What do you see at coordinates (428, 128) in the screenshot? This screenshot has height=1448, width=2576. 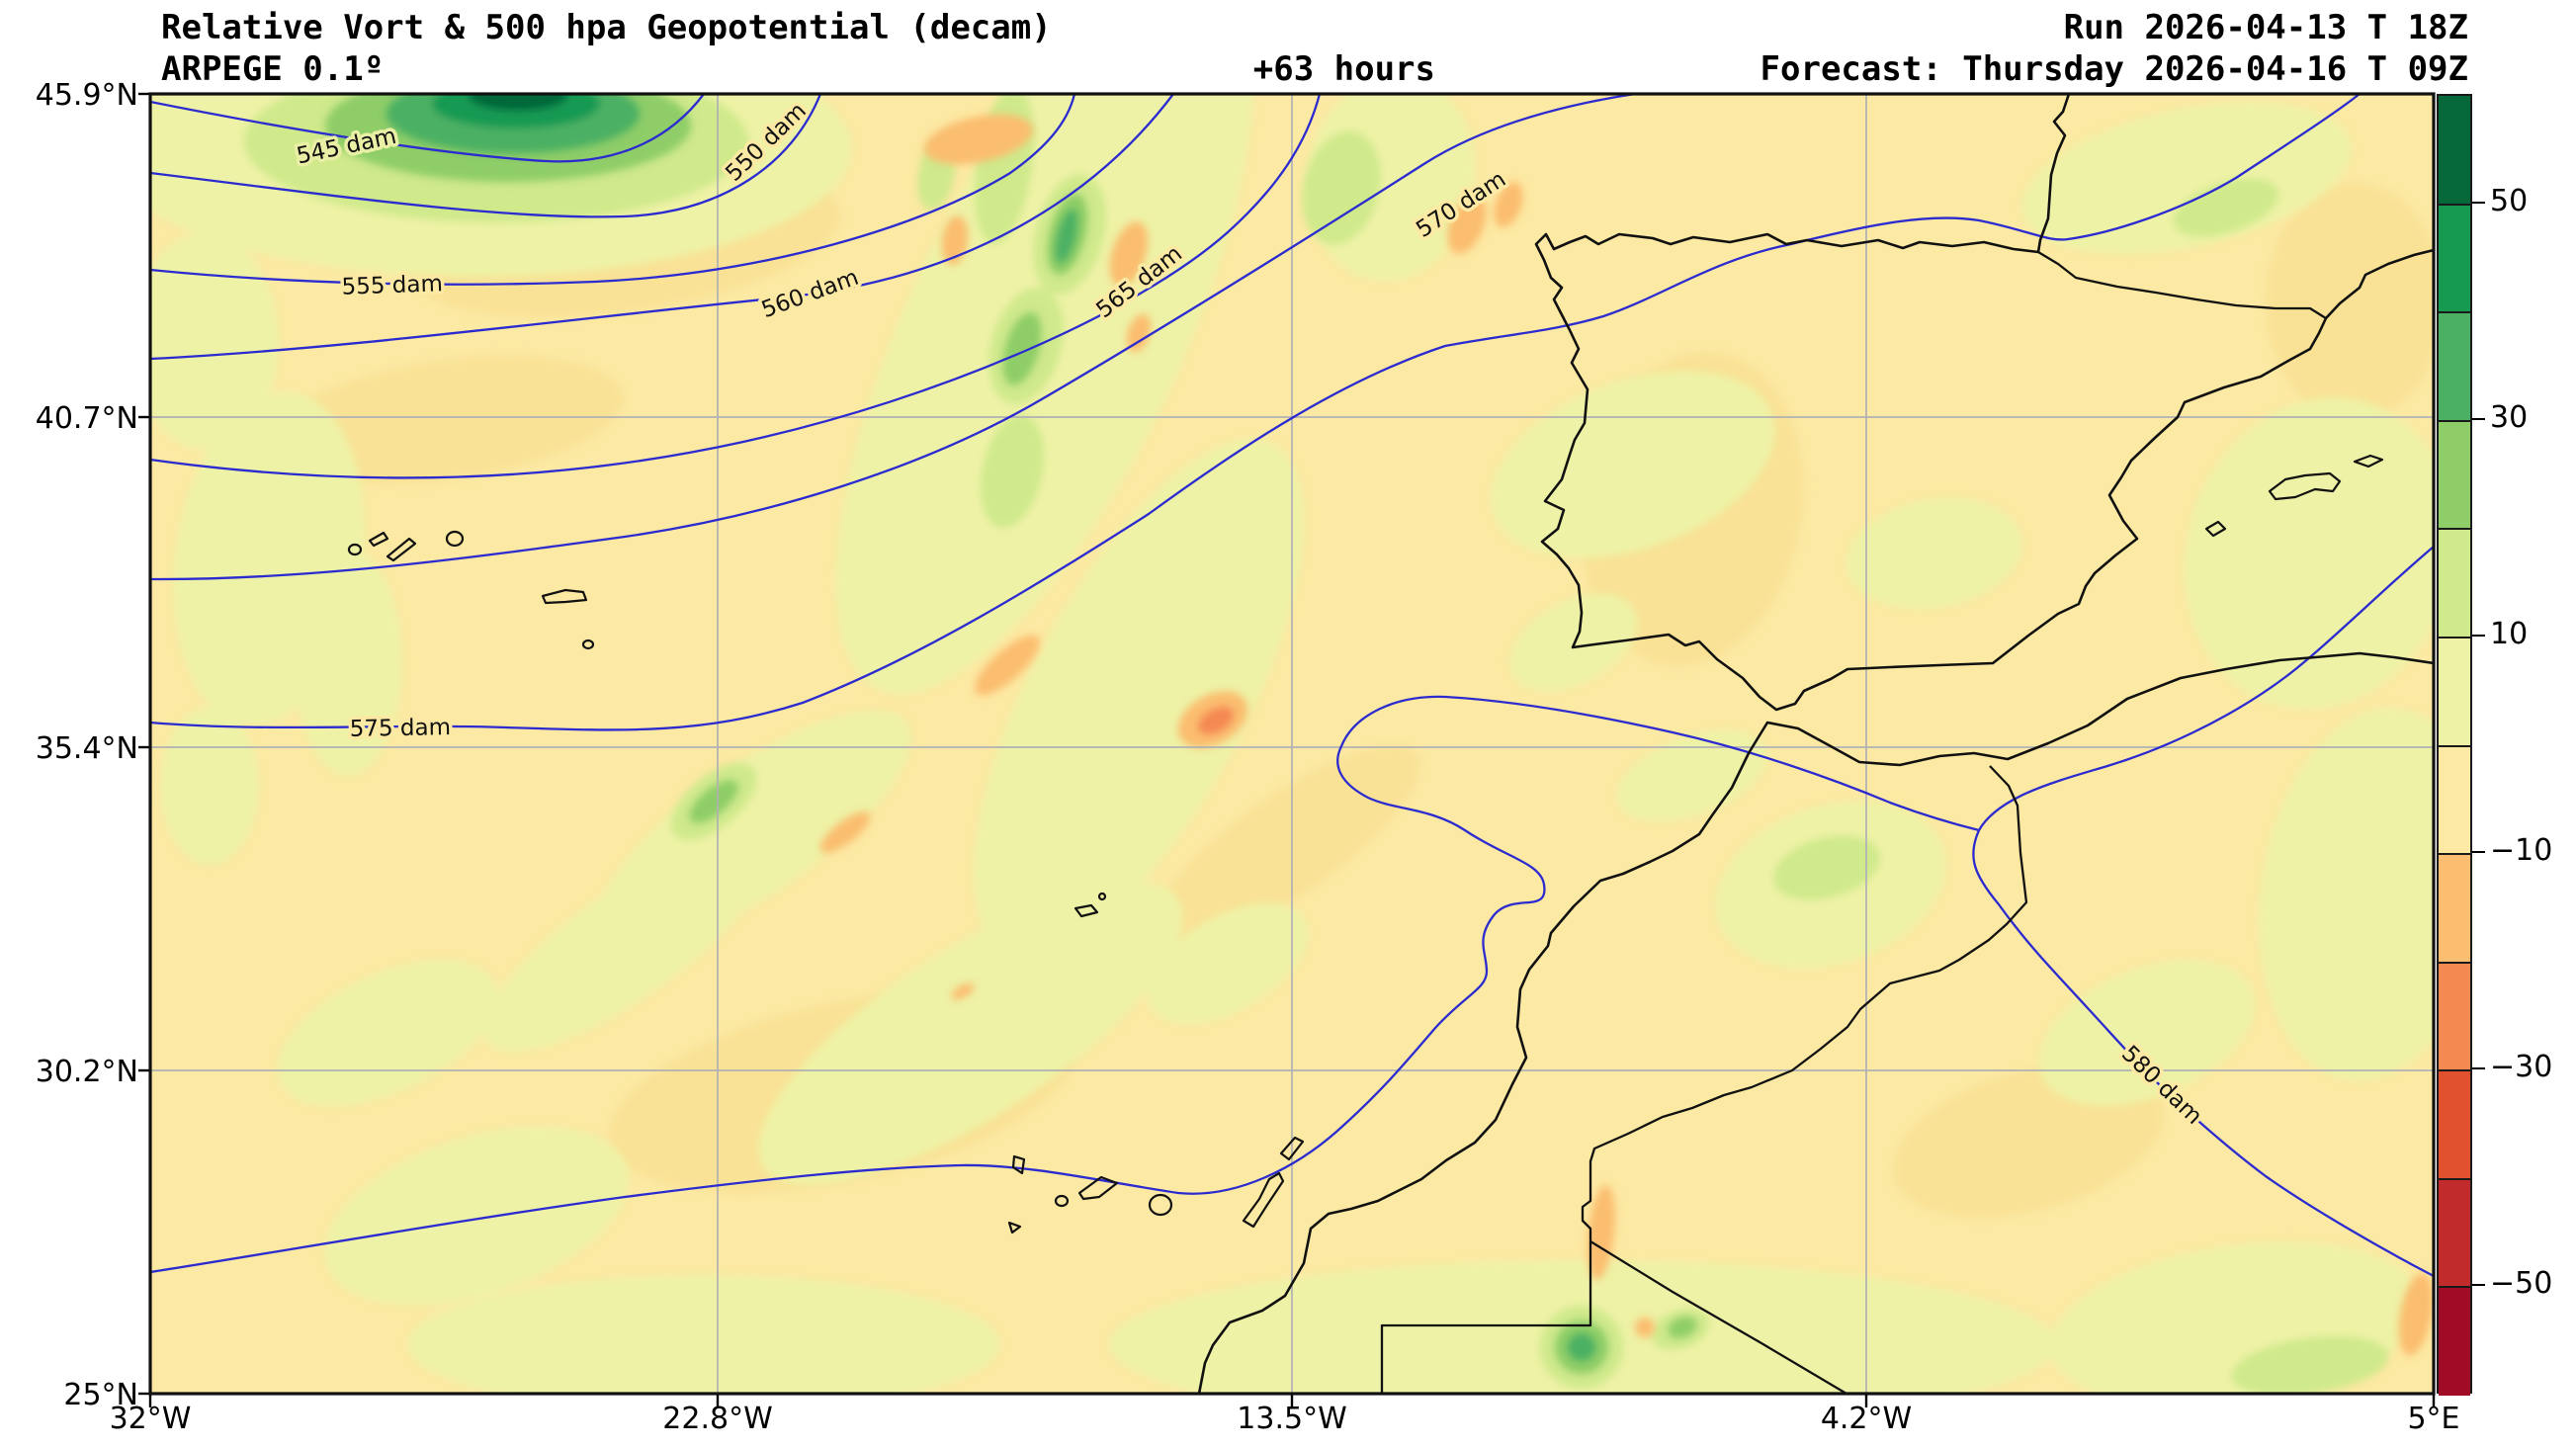 I see `contour-545dam` at bounding box center [428, 128].